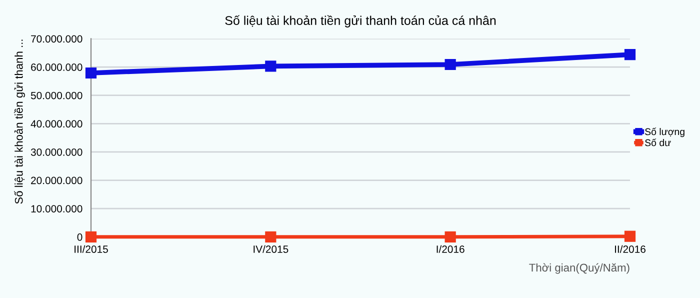 The image size is (700, 298). Describe the element at coordinates (56, 208) in the screenshot. I see `y-tick-label: 10.000.000` at that location.